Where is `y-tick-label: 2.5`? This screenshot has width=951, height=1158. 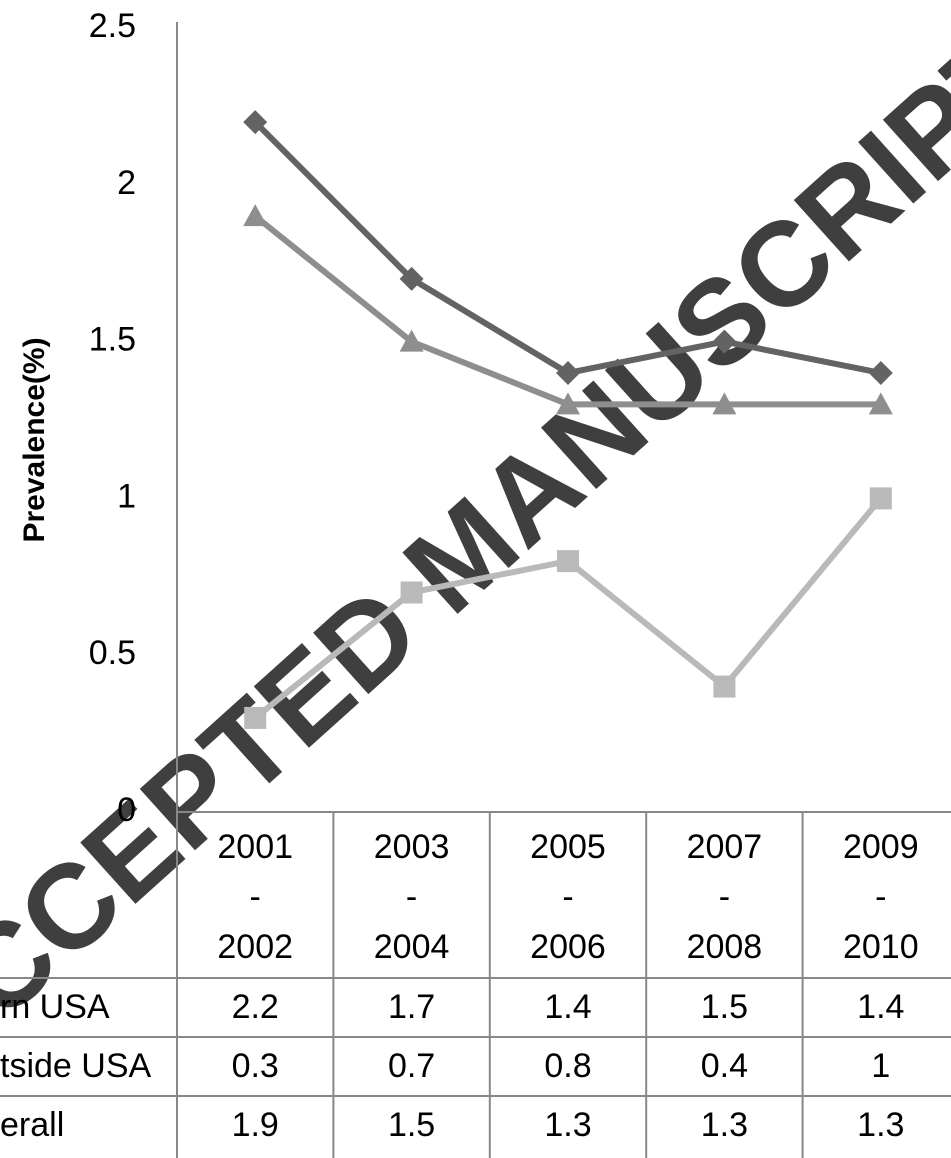
y-tick-label: 2.5 is located at coordinates (112, 26).